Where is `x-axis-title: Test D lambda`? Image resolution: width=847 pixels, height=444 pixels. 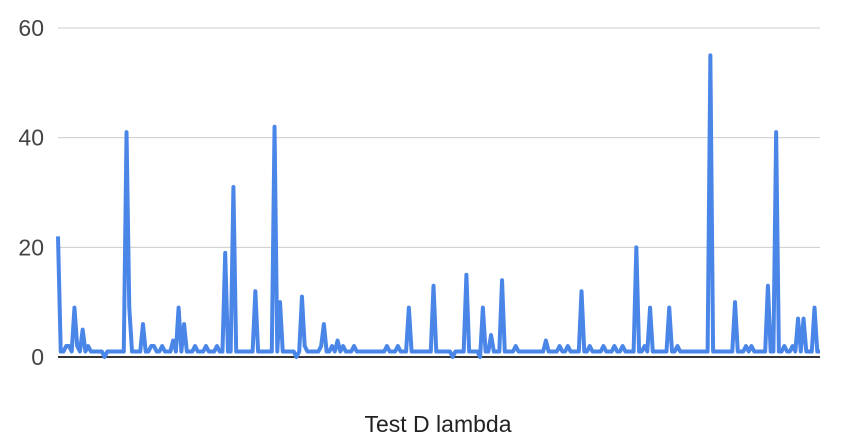
x-axis-title: Test D lambda is located at coordinates (437, 424).